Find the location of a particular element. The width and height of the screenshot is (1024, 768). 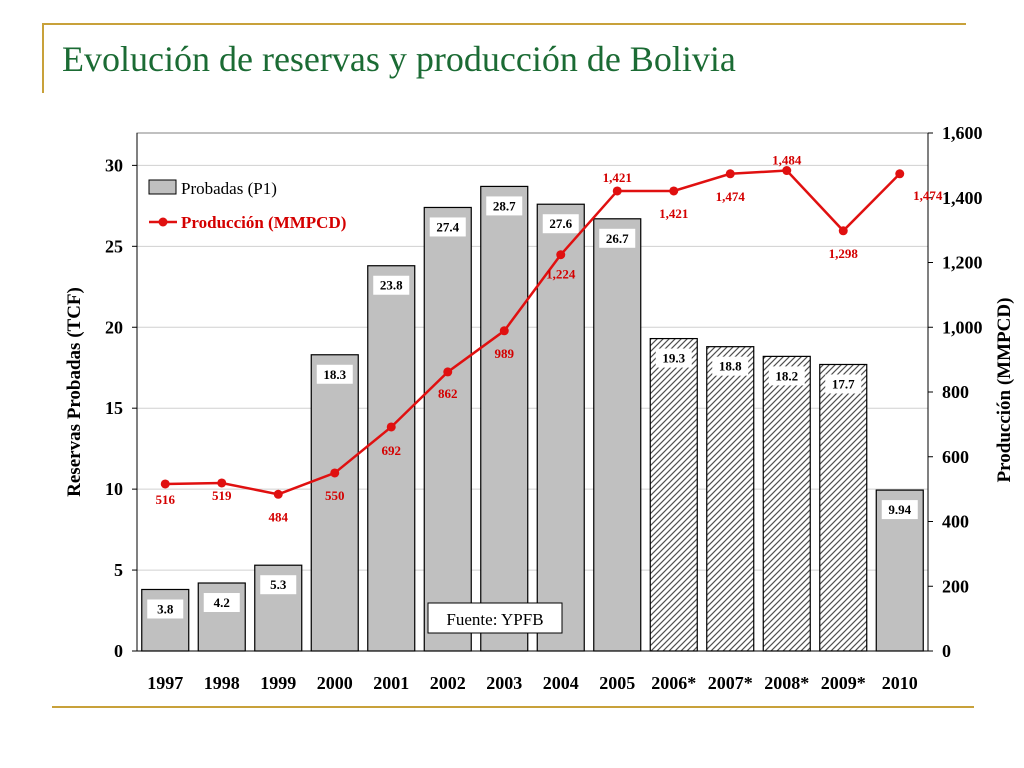

bar-value-label: 18.3 is located at coordinates (334, 374).